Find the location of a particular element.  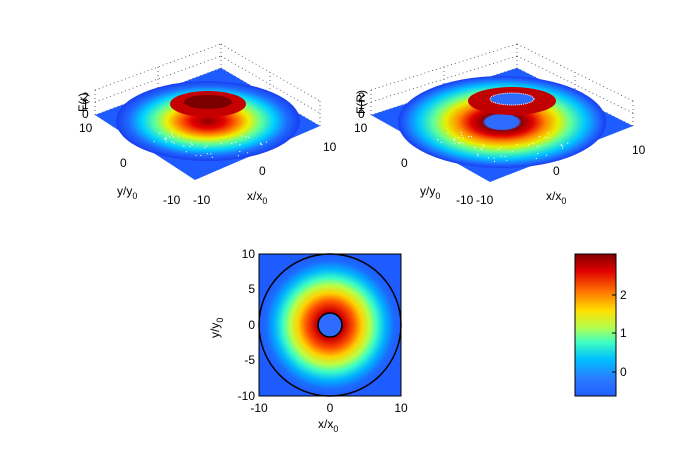

svg-text: -5 is located at coordinates (249, 360).